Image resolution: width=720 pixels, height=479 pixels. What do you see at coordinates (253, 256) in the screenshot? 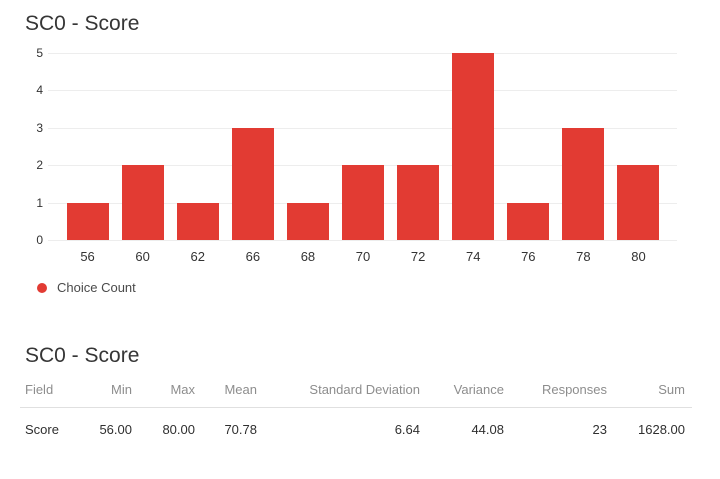
I see `x-axis-label: 66` at bounding box center [253, 256].